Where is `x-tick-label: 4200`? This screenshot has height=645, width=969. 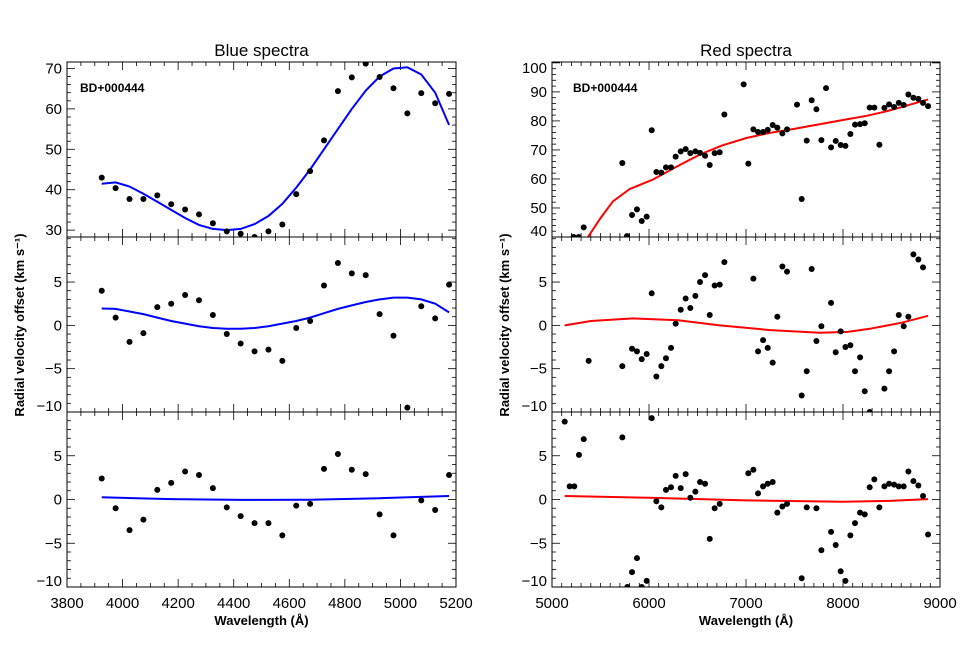 x-tick-label: 4200 is located at coordinates (177, 603).